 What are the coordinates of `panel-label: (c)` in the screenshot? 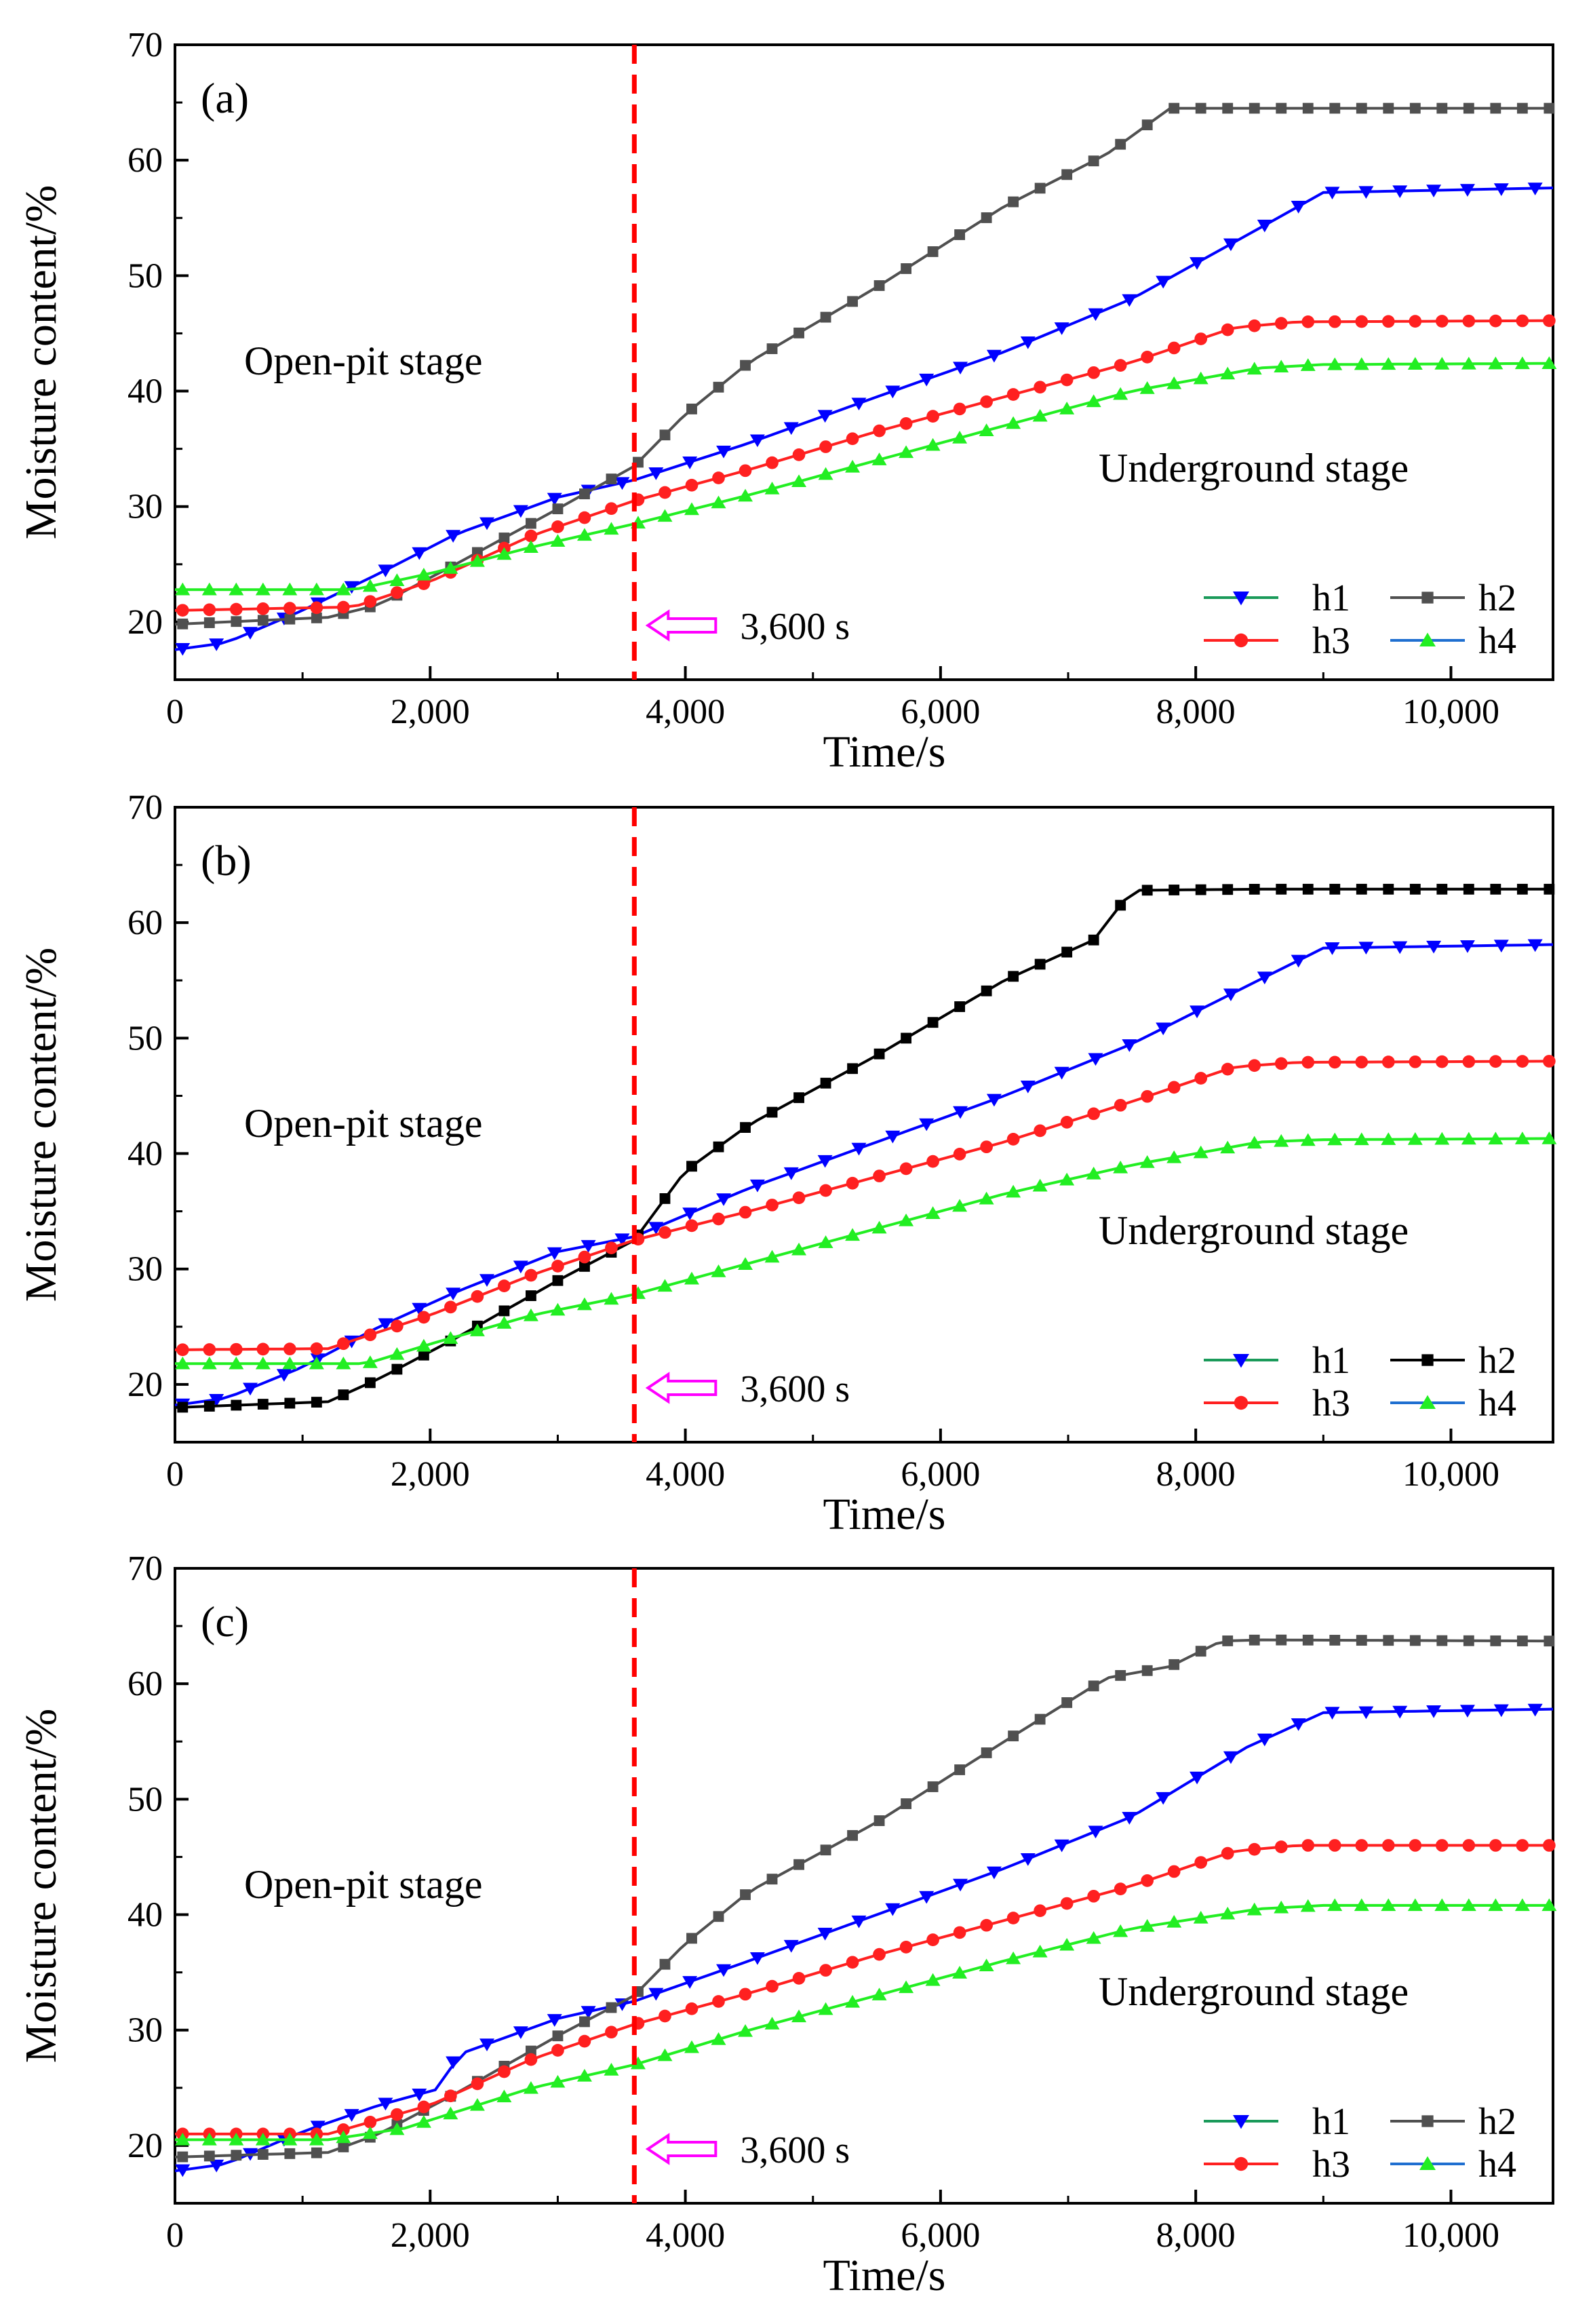 It's located at (225, 1621).